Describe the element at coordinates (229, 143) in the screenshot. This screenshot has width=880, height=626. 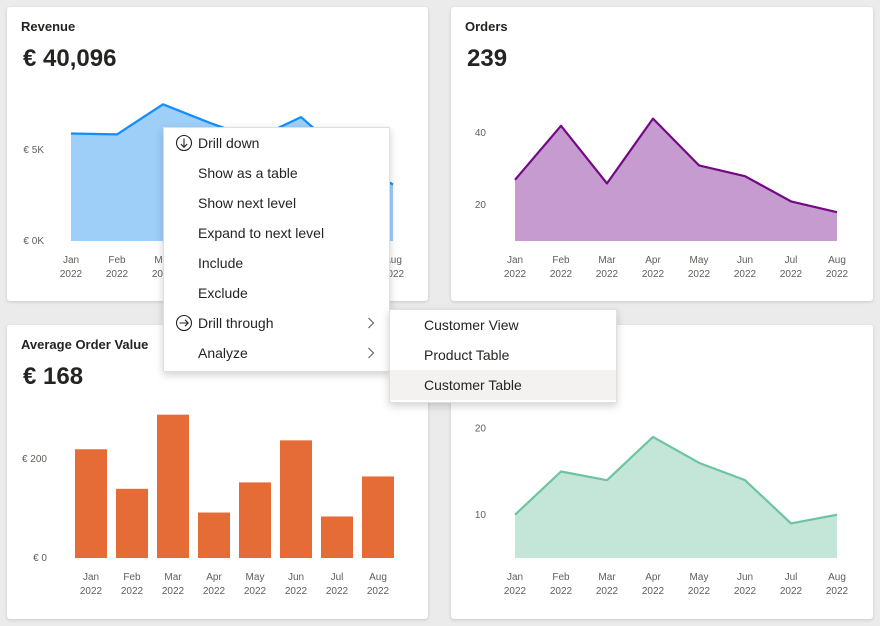
I see `menu-item-label: Drill down` at that location.